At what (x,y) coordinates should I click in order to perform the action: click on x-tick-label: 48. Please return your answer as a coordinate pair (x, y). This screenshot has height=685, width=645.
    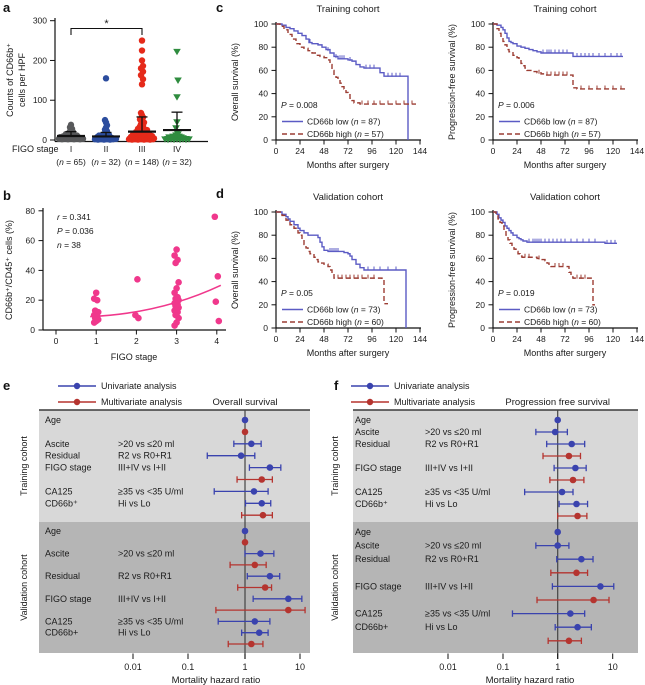
    Looking at the image, I should click on (541, 339).